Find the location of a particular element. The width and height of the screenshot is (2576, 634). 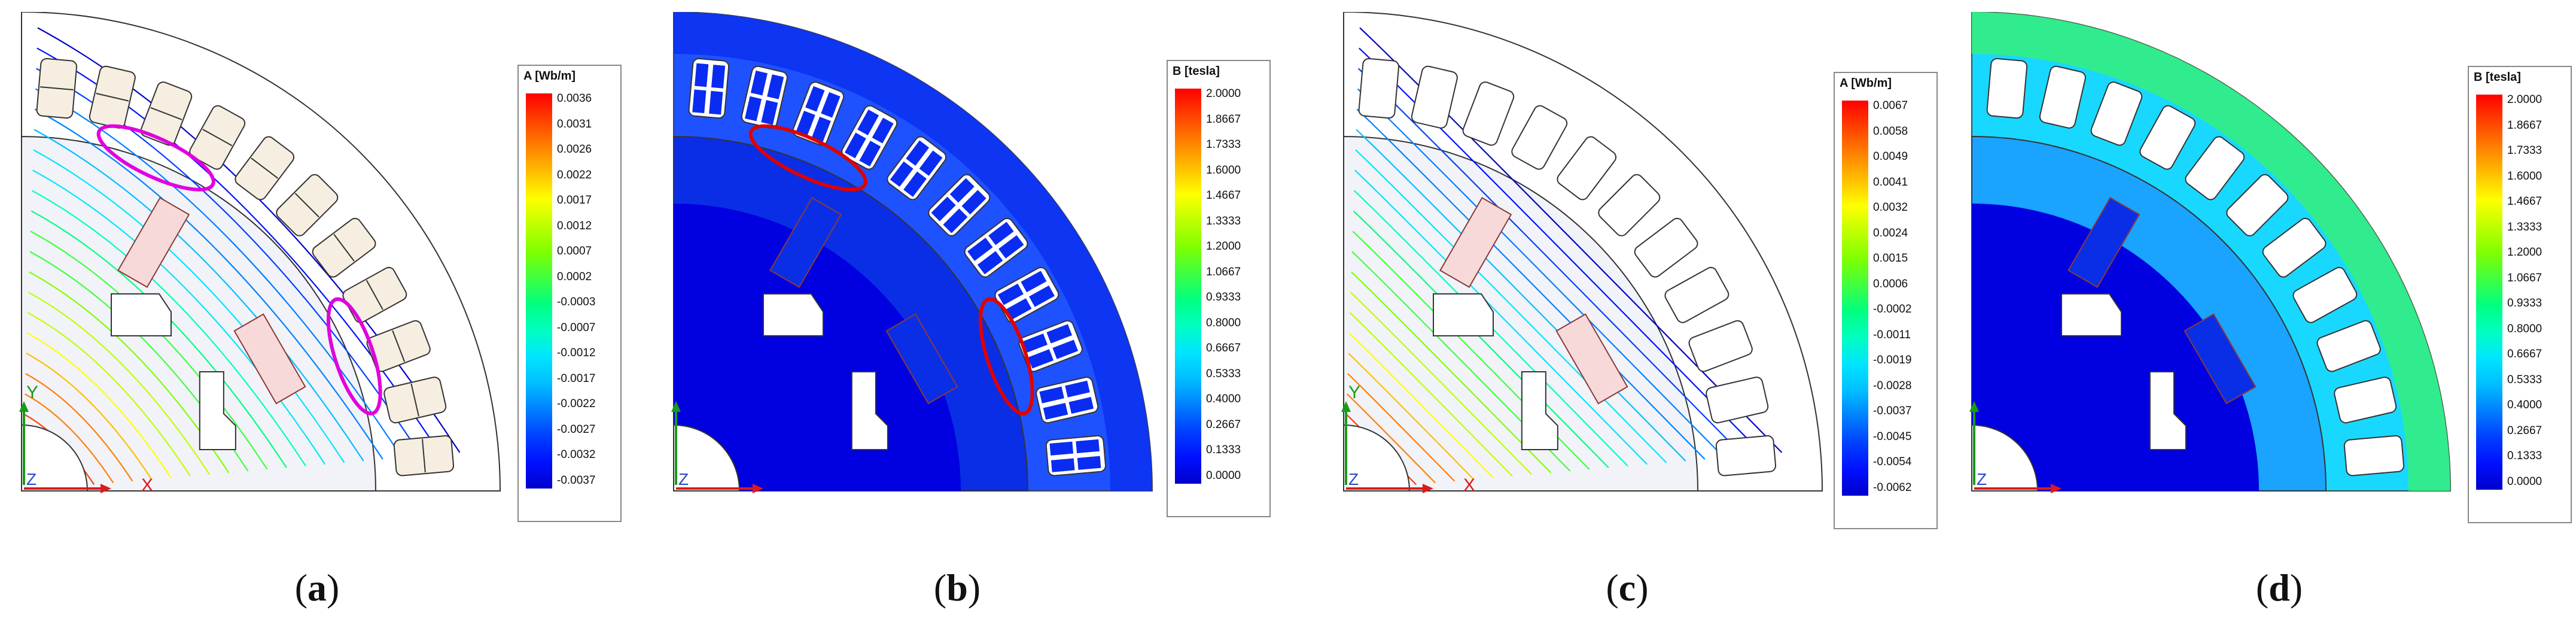

machine-cross-section: Z is located at coordinates (2210, 252).